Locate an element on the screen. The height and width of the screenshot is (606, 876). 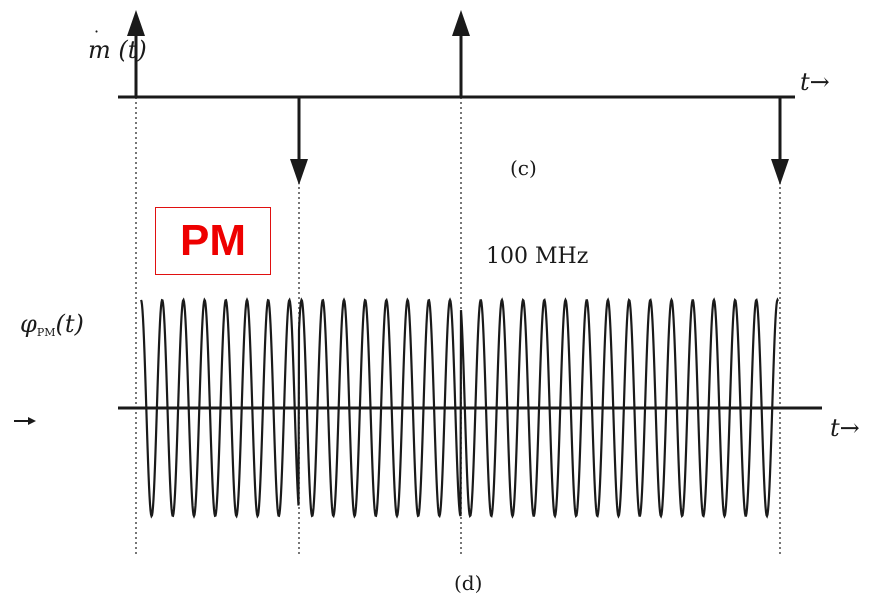
top-axis-t: t is located at coordinates (805, 82).